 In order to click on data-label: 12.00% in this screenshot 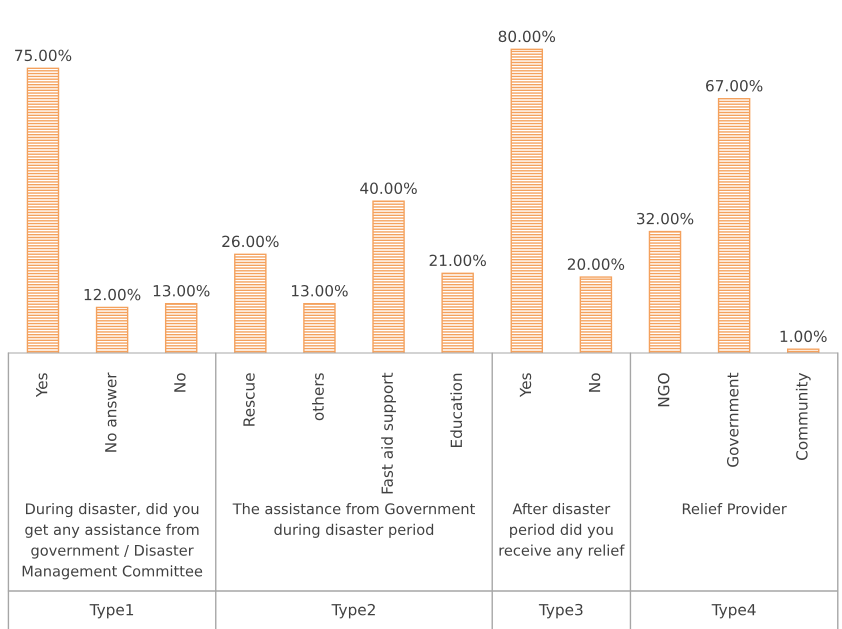, I will do `click(112, 294)`.